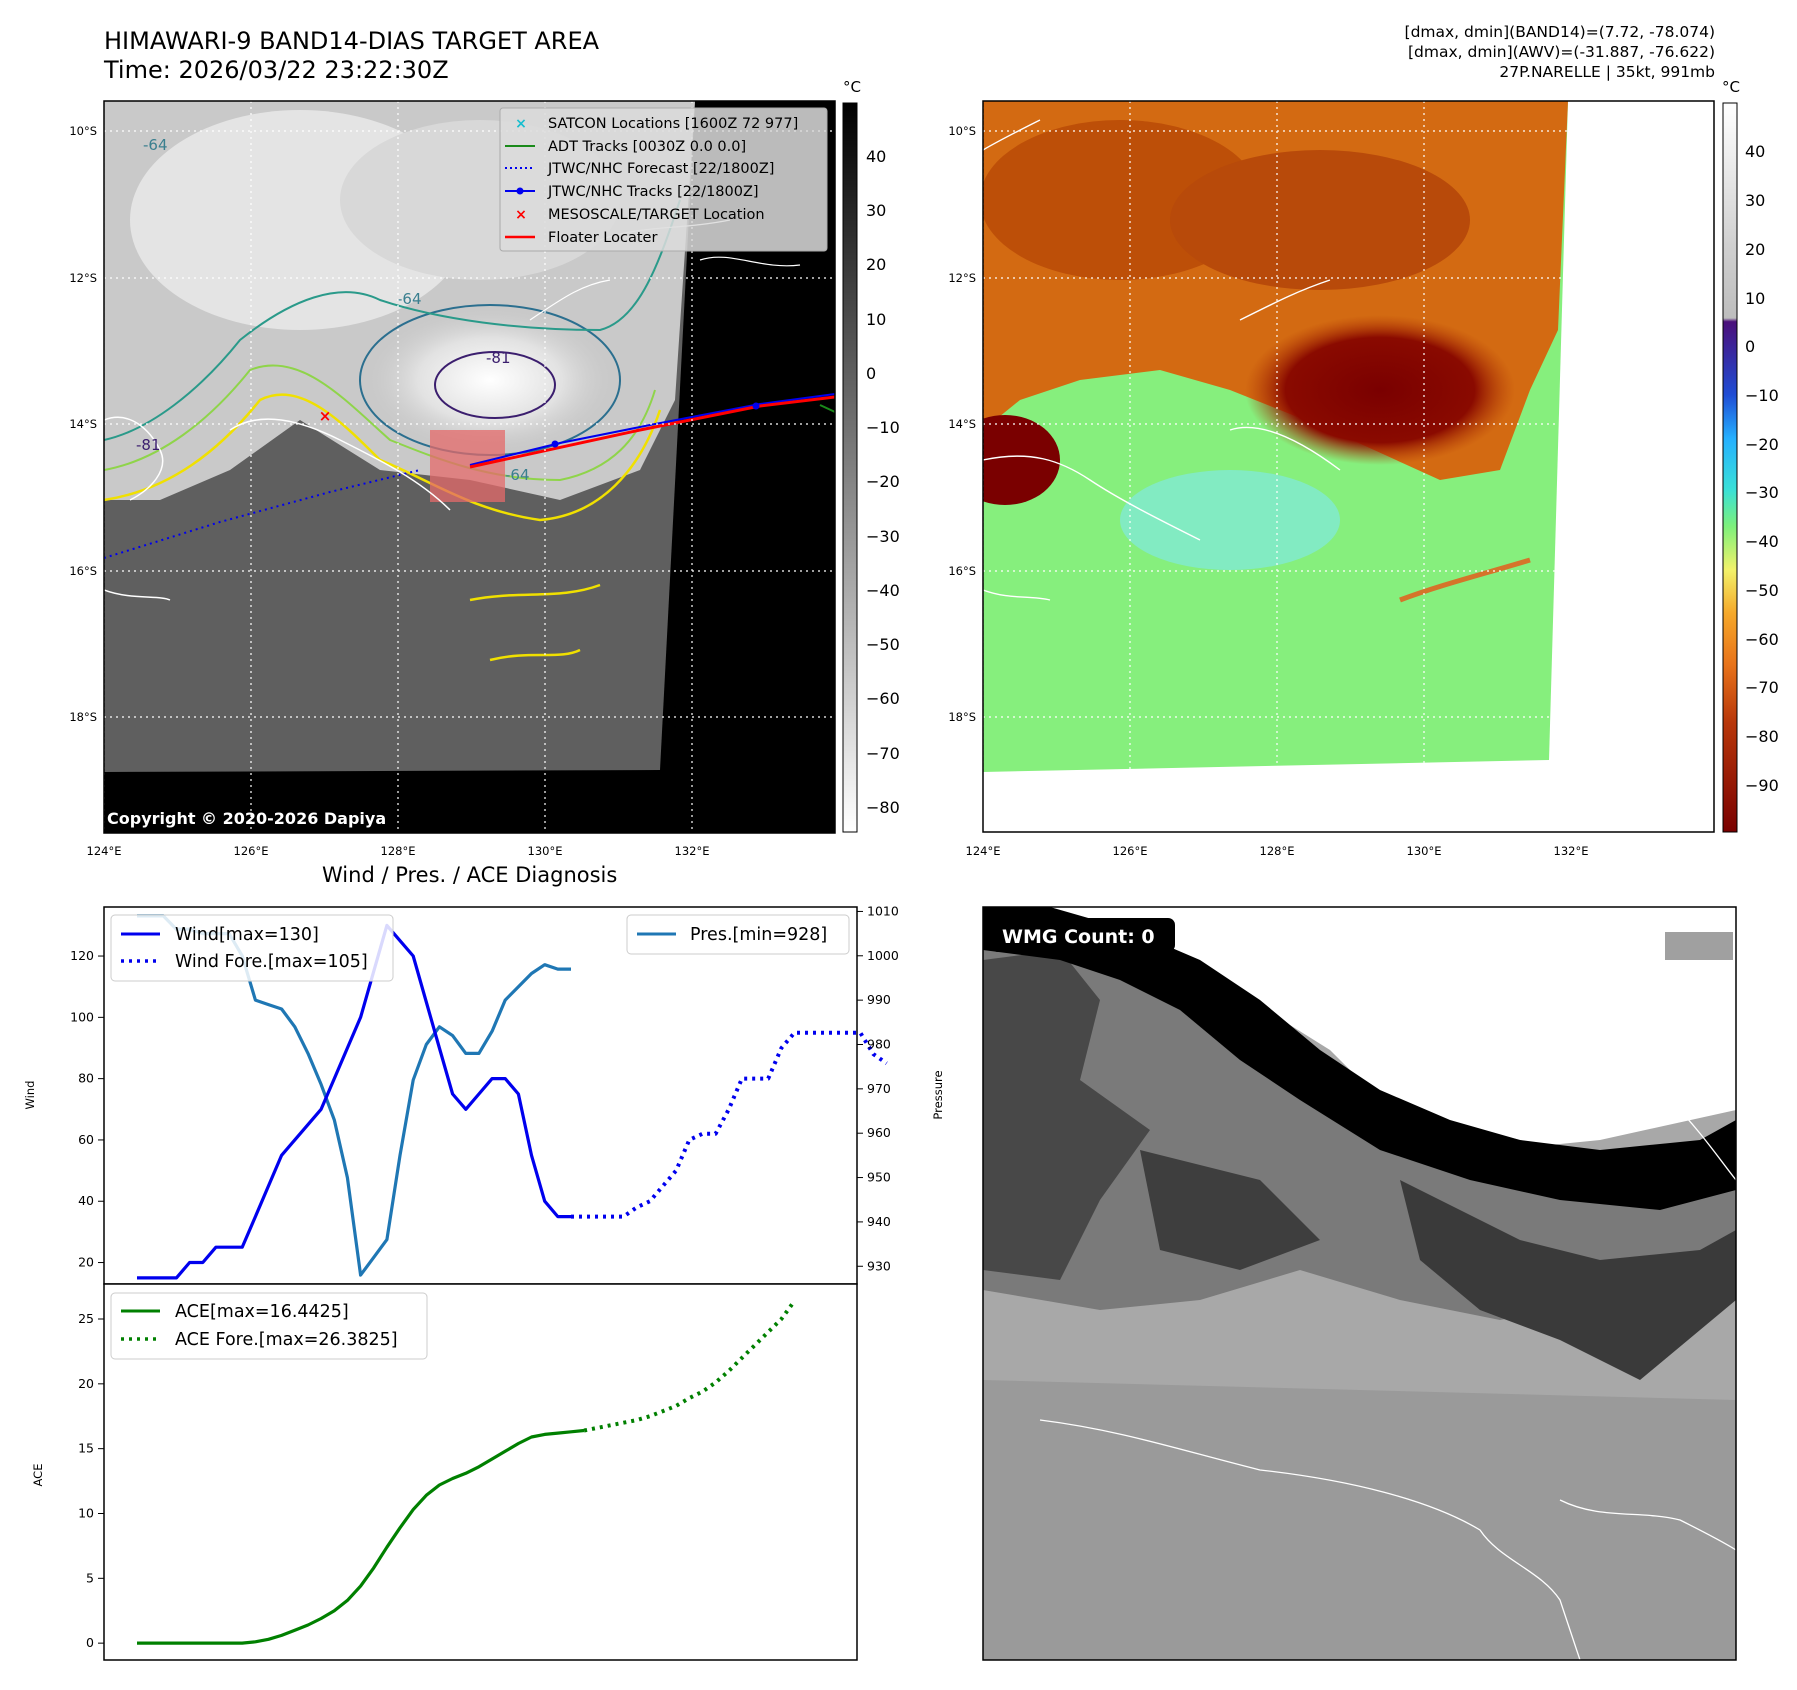 The height and width of the screenshot is (1690, 1797). What do you see at coordinates (1730, 467) in the screenshot?
I see `colorbar-gradient` at bounding box center [1730, 467].